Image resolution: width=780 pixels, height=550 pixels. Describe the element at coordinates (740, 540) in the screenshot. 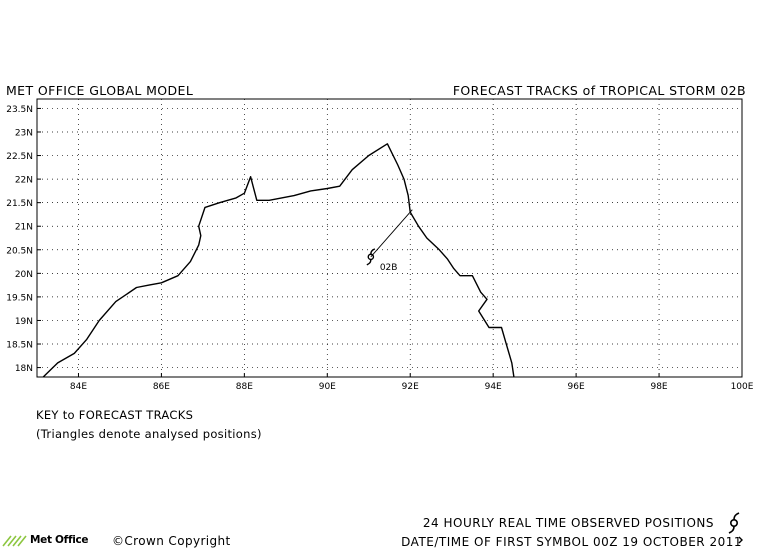

I see `triangle-marker-icon` at that location.